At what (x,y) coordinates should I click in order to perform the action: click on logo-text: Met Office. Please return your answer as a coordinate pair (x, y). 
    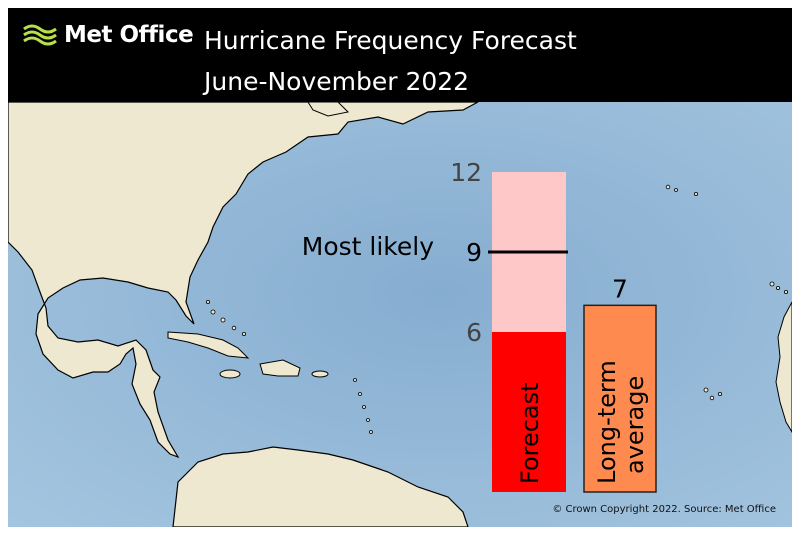
    Looking at the image, I should click on (129, 35).